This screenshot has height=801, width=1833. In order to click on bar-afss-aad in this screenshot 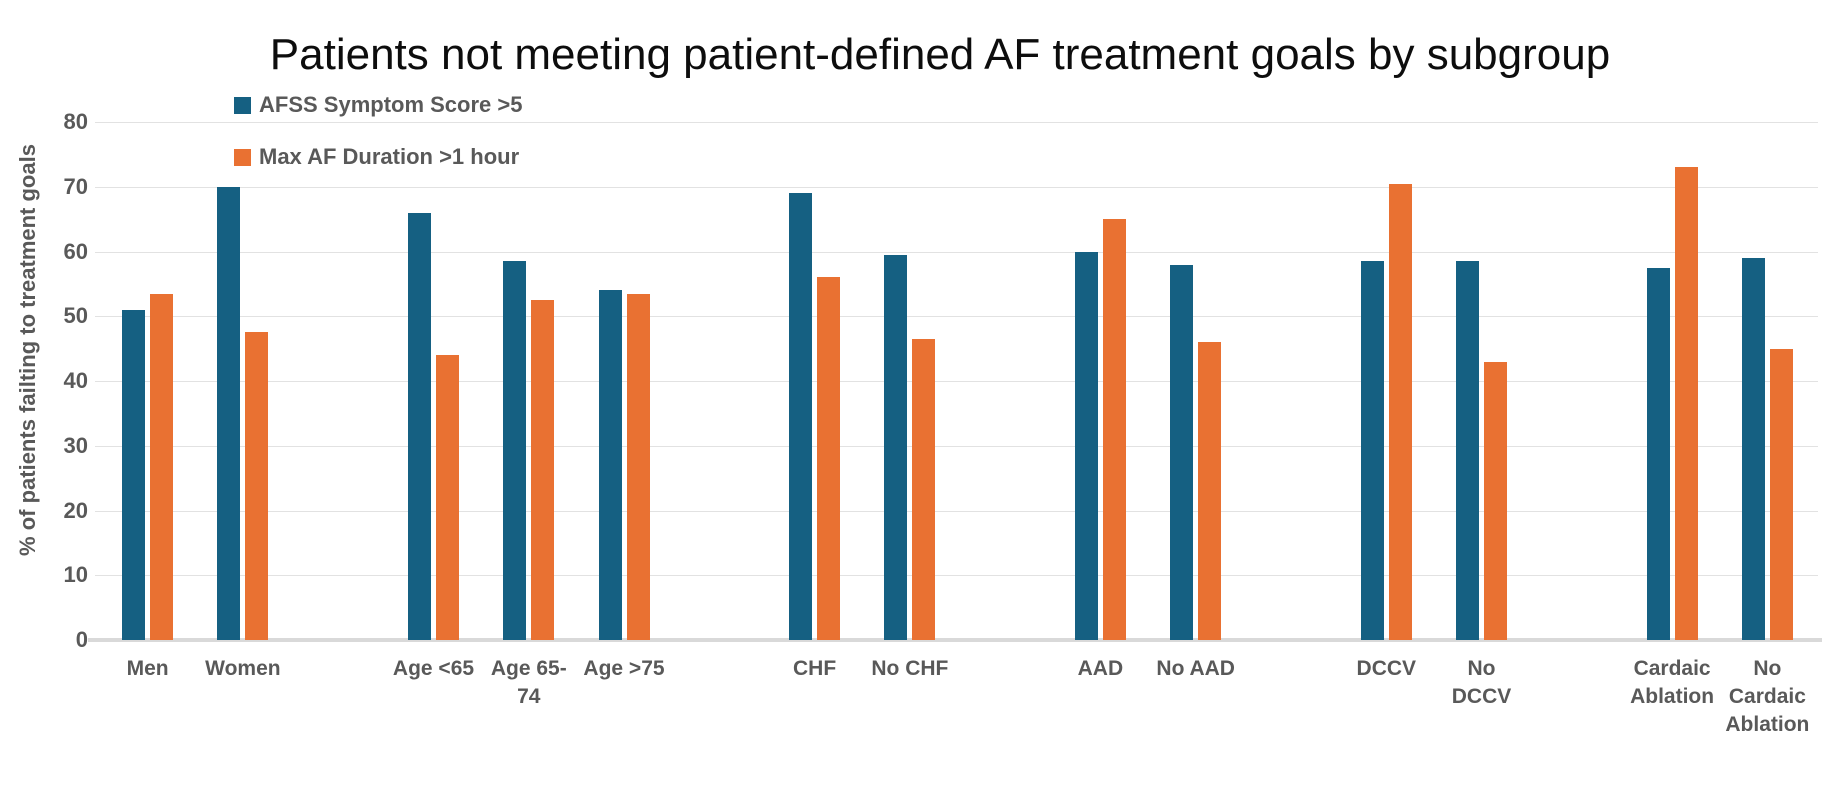, I will do `click(1086, 445)`.